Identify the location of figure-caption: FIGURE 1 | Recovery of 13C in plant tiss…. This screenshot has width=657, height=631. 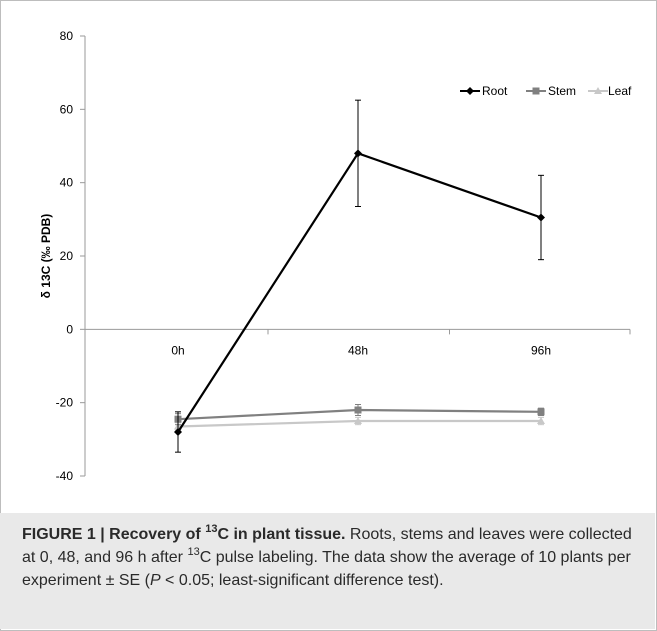
(332, 557).